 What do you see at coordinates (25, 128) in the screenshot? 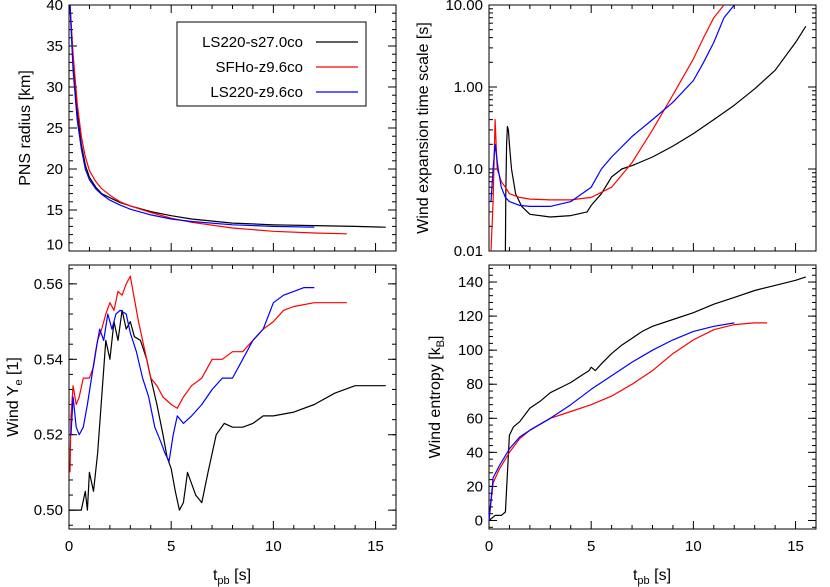
I see `y-axis-label: PNS radius [km]` at bounding box center [25, 128].